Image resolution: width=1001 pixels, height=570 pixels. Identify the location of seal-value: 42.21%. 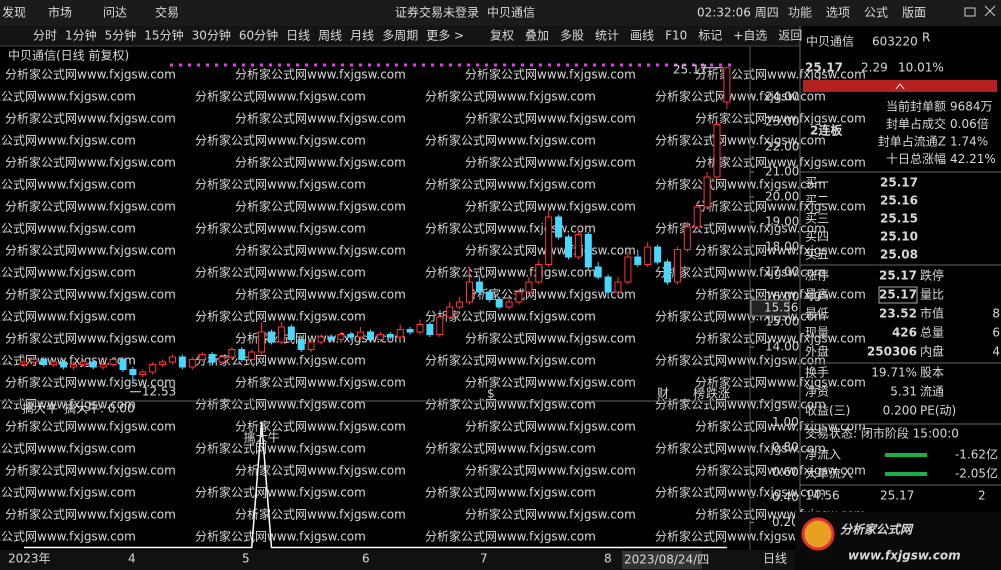
(973, 159).